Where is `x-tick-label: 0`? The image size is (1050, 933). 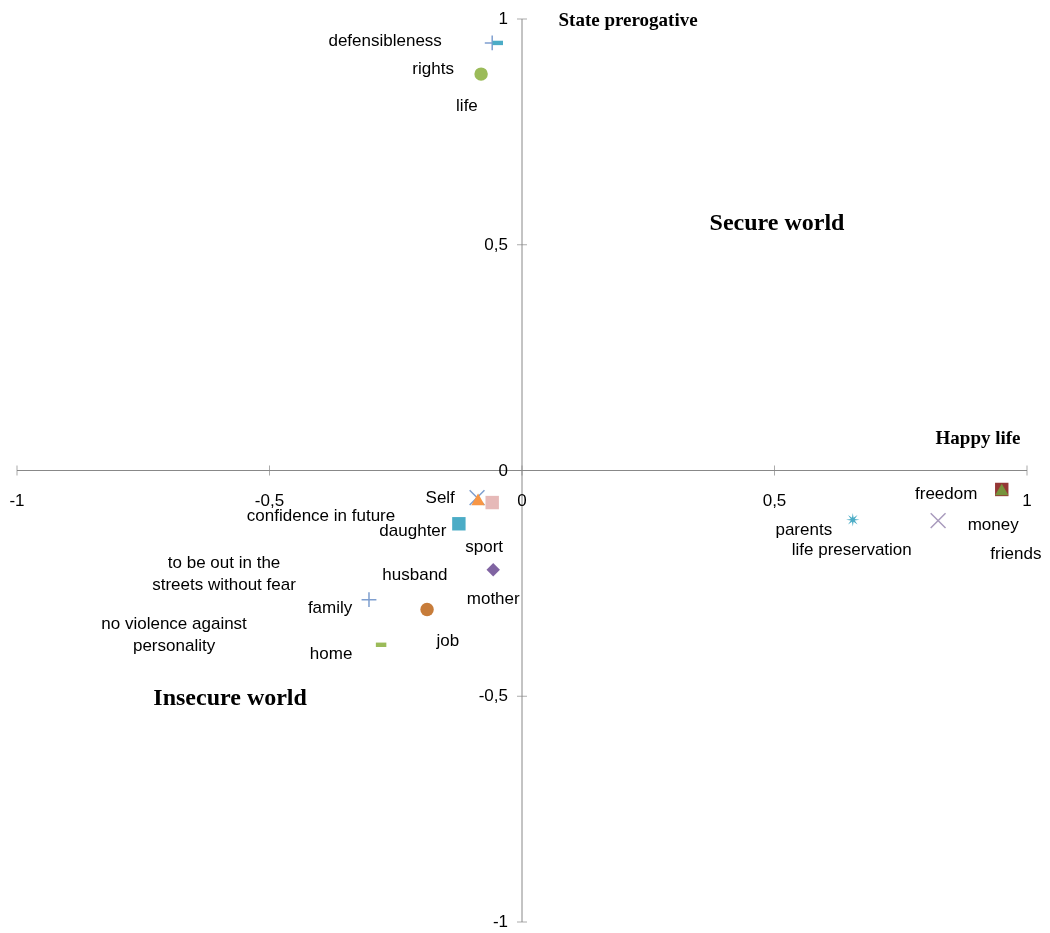 x-tick-label: 0 is located at coordinates (522, 500).